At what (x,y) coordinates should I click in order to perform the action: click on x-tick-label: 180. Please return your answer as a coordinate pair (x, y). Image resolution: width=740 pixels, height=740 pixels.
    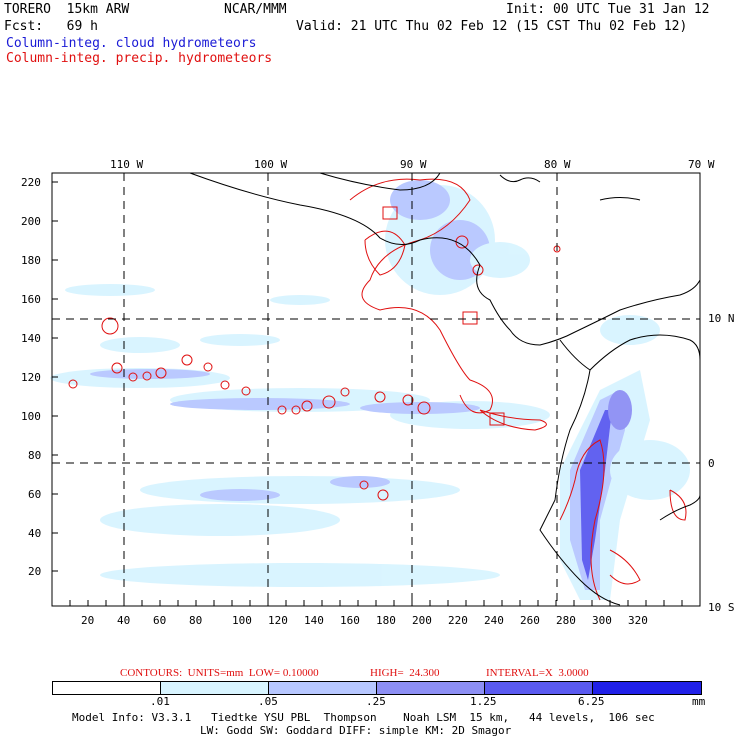
    Looking at the image, I should click on (386, 620).